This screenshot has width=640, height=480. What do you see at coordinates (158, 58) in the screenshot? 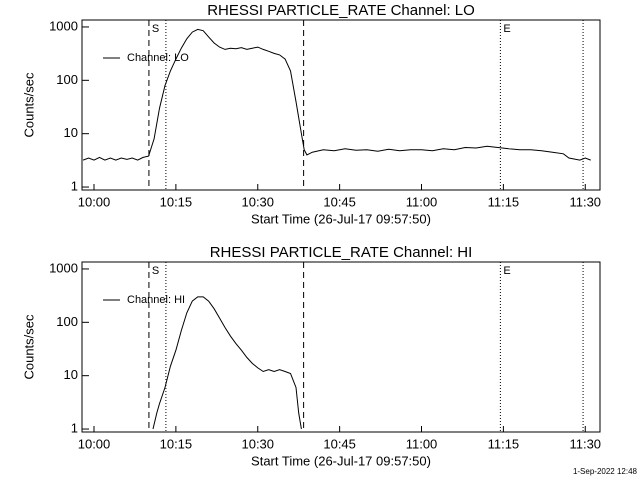
I see `legend-label: Channel: LO` at bounding box center [158, 58].